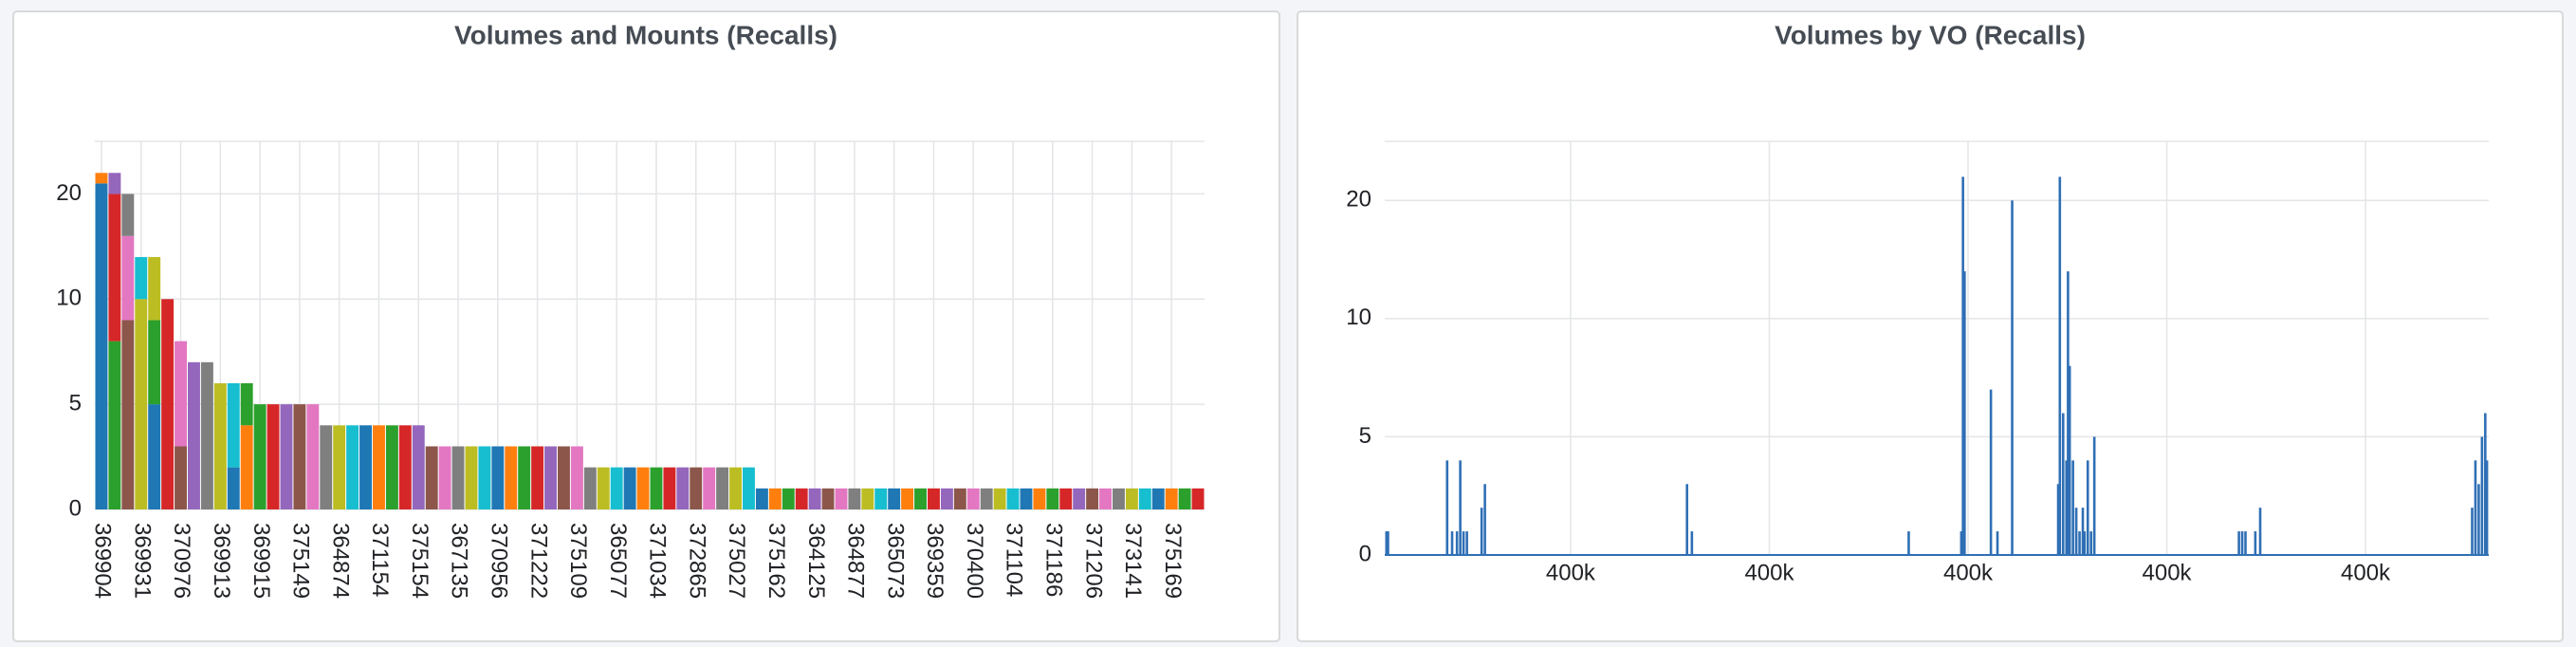 This screenshot has height=647, width=2576. What do you see at coordinates (776, 561) in the screenshot?
I see `x-tick-label: 375162` at bounding box center [776, 561].